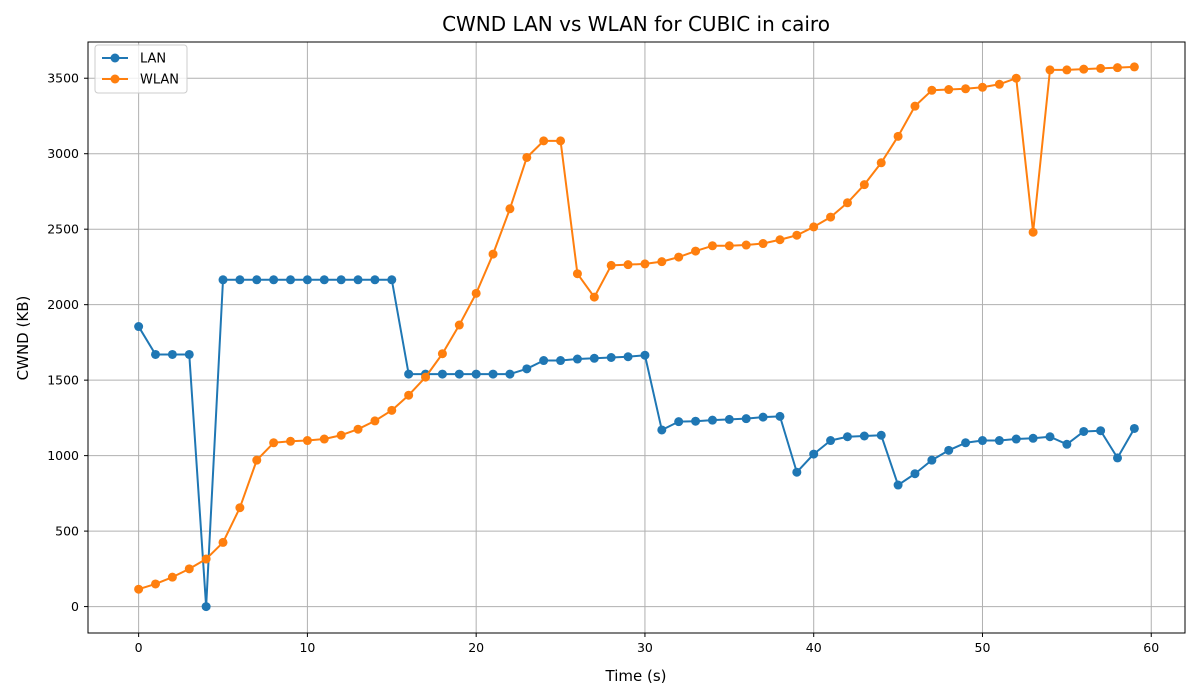 The width and height of the screenshot is (1200, 700). Describe the element at coordinates (636, 676) in the screenshot. I see `x-axis-label: Time (s)` at that location.